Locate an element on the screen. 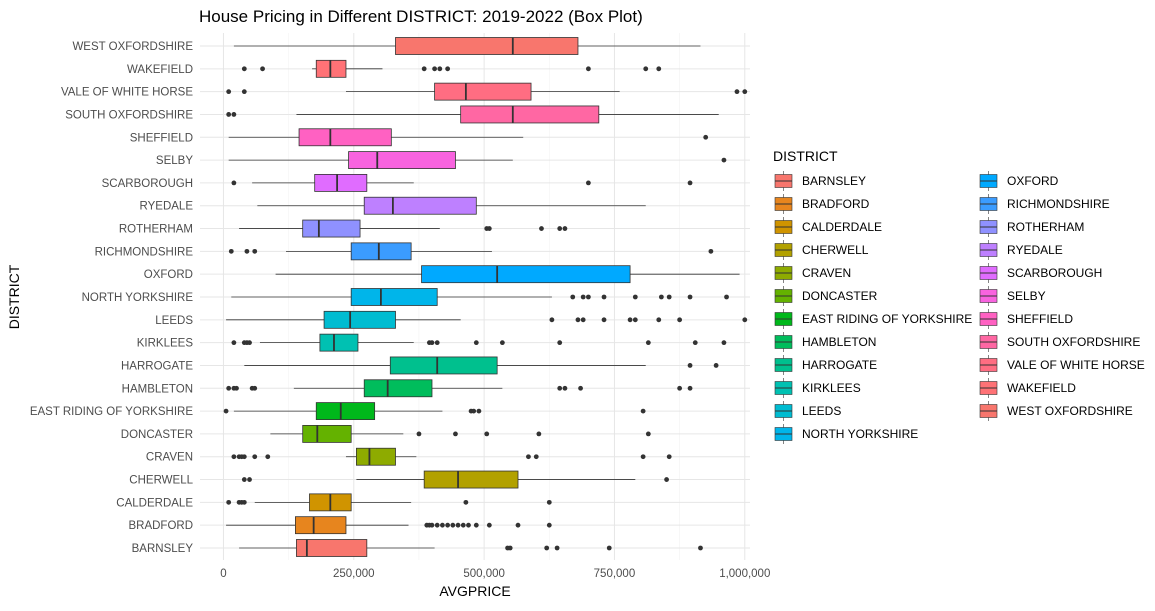  legend-item: CALDERDALE is located at coordinates (828, 227).